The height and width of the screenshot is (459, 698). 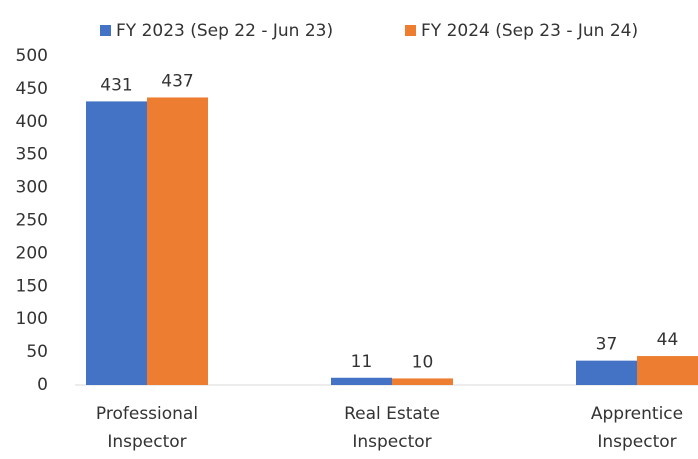 I want to click on y-tick-label: 300, so click(x=32, y=188).